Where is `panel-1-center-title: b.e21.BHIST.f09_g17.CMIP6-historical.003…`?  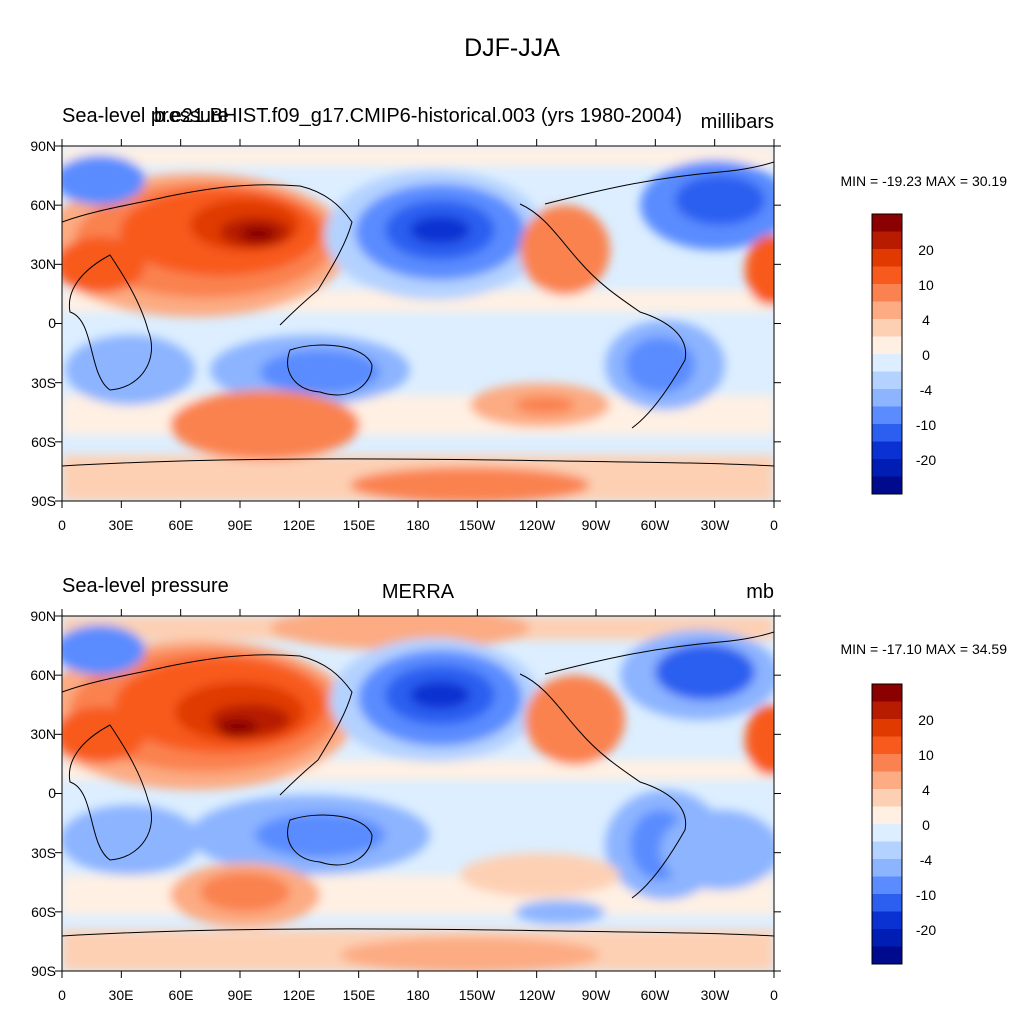
panel-1-center-title: b.e21.BHIST.f09_g17.CMIP6-historical.003… is located at coordinates (418, 116).